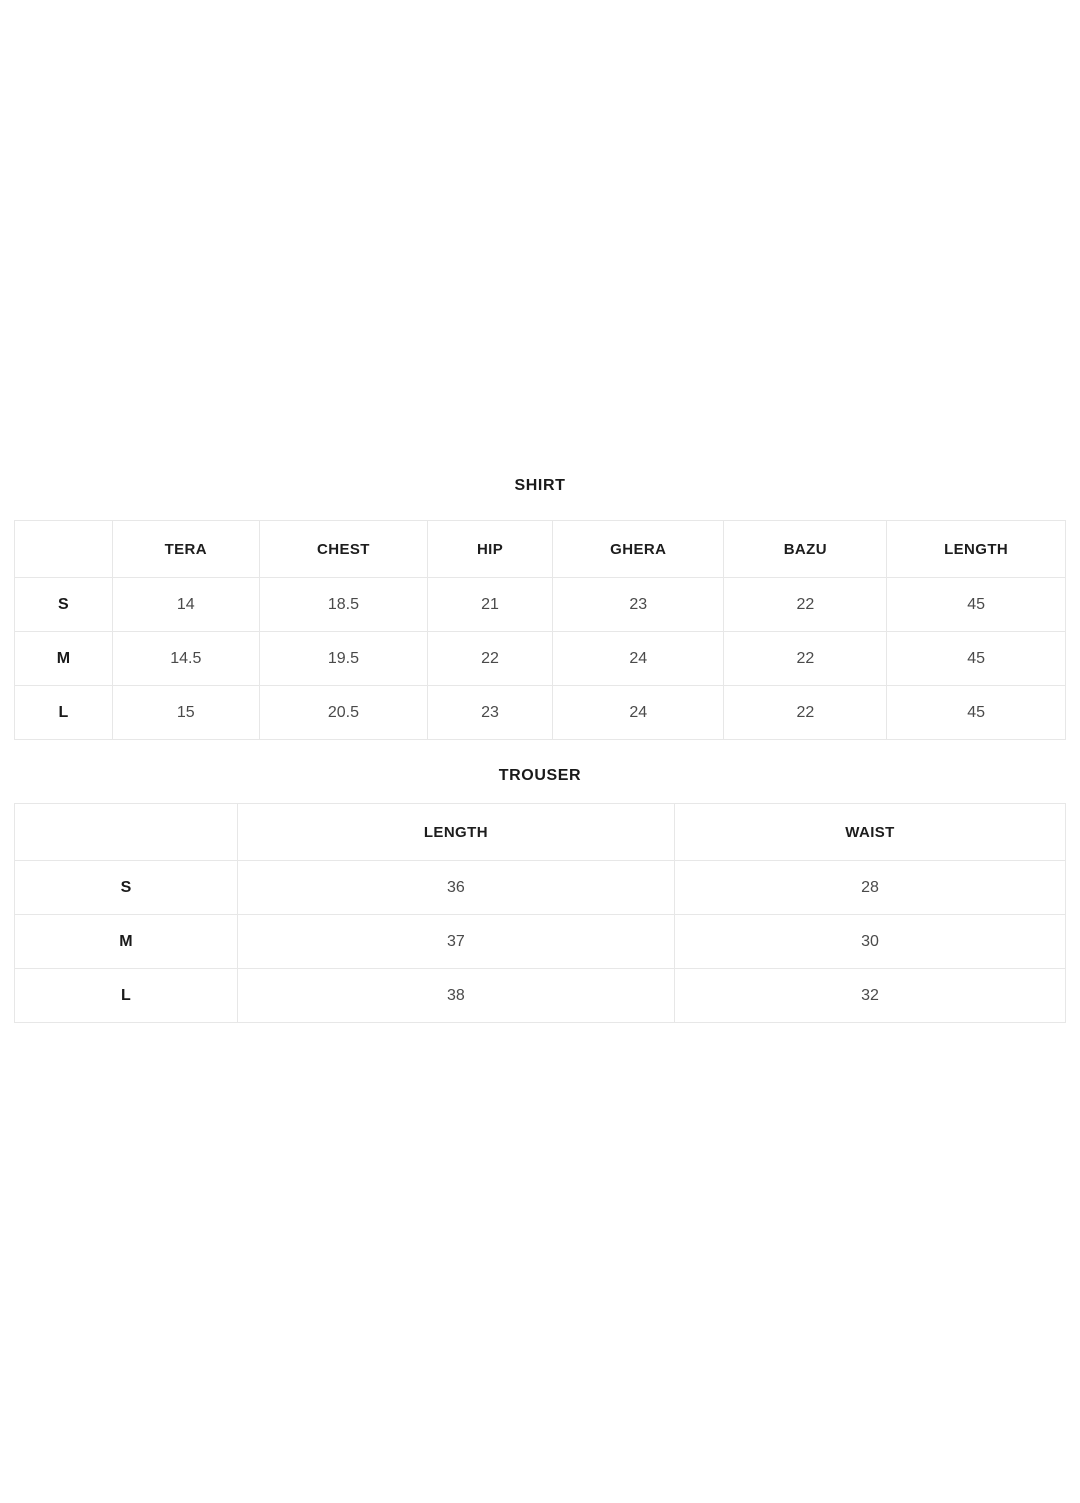 Image resolution: width=1080 pixels, height=1503 pixels. Describe the element at coordinates (456, 941) in the screenshot. I see `measurement-cell: 37` at that location.